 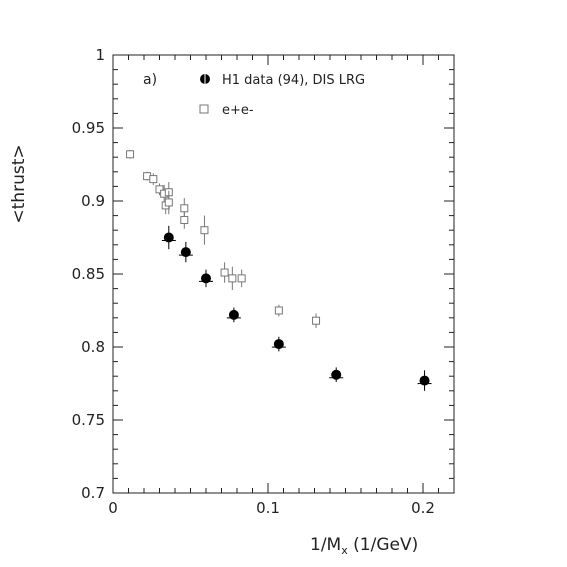 I want to click on y-tick-label: 0.7, so click(x=93, y=493).